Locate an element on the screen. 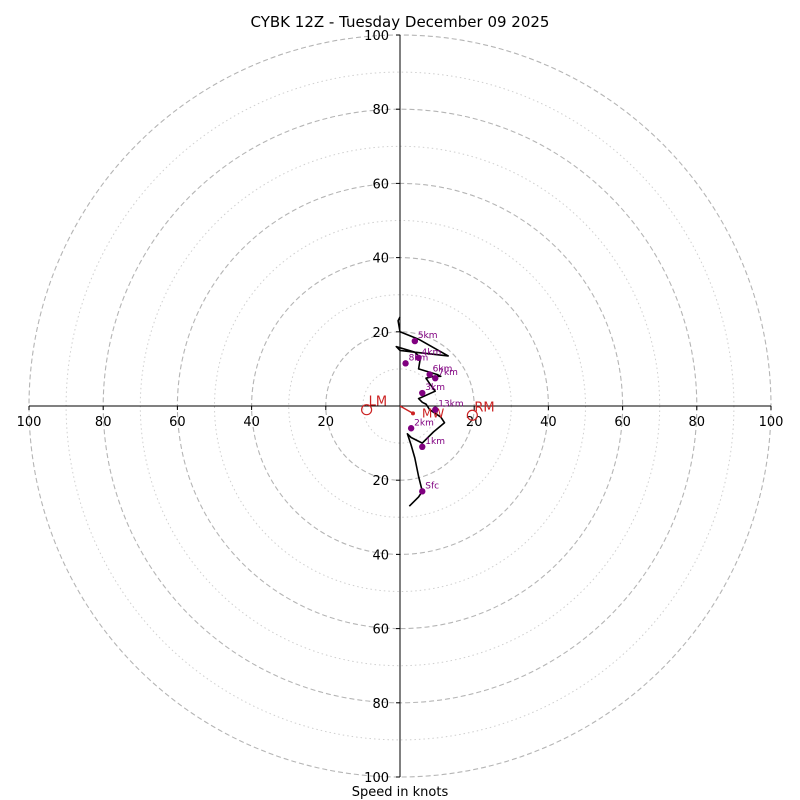 This screenshot has height=800, width=800. height-marker-label: 5km is located at coordinates (428, 336).